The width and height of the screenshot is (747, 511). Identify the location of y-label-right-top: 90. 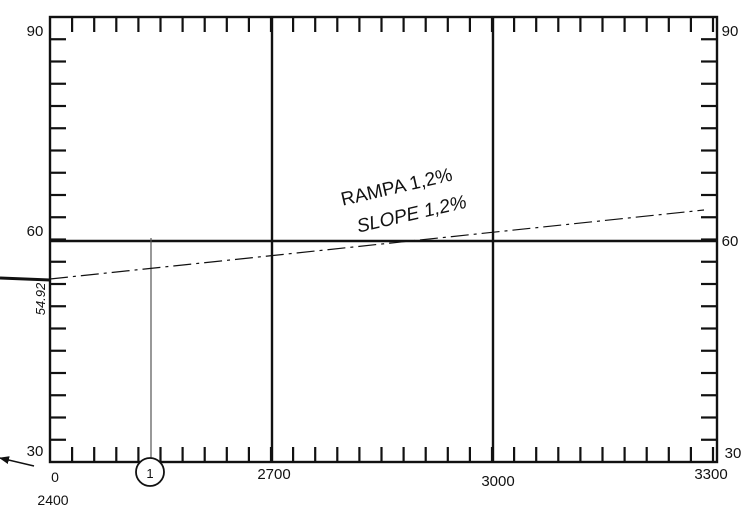
(730, 31).